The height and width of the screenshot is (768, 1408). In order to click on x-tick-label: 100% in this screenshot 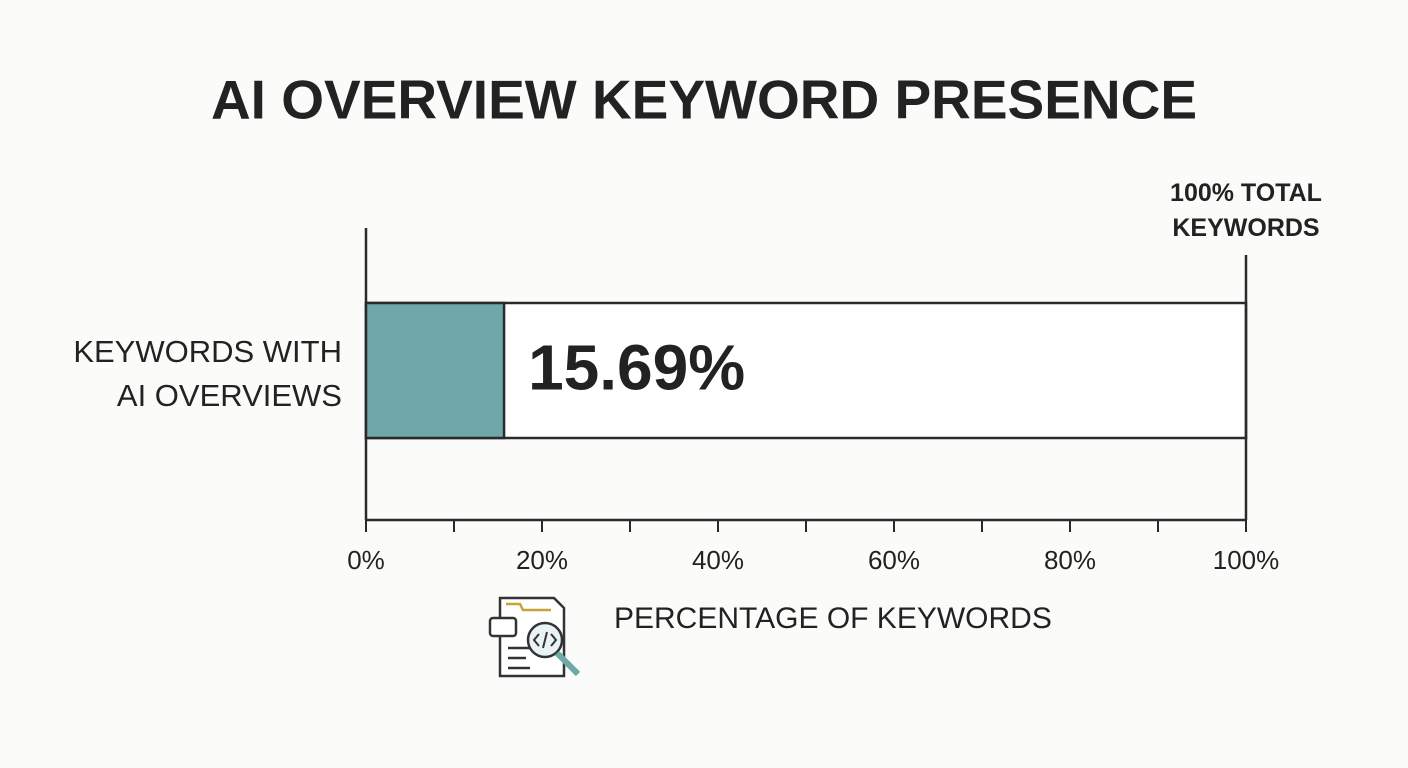, I will do `click(1246, 560)`.